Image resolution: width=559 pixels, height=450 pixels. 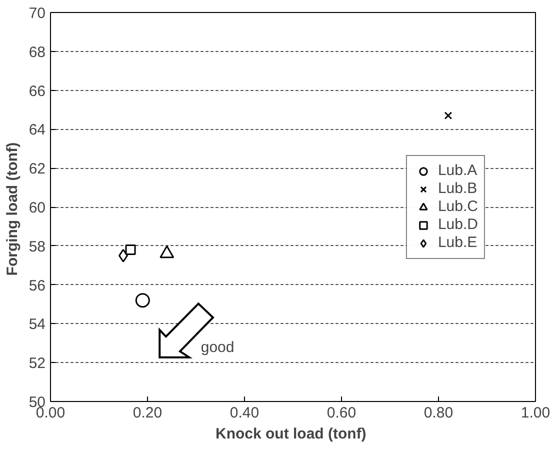 I want to click on y-tick-label: 62, so click(x=37, y=169).